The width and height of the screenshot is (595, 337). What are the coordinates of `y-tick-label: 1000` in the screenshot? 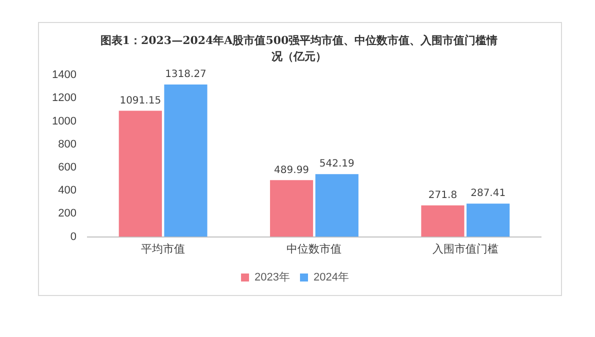 It's located at (64, 121).